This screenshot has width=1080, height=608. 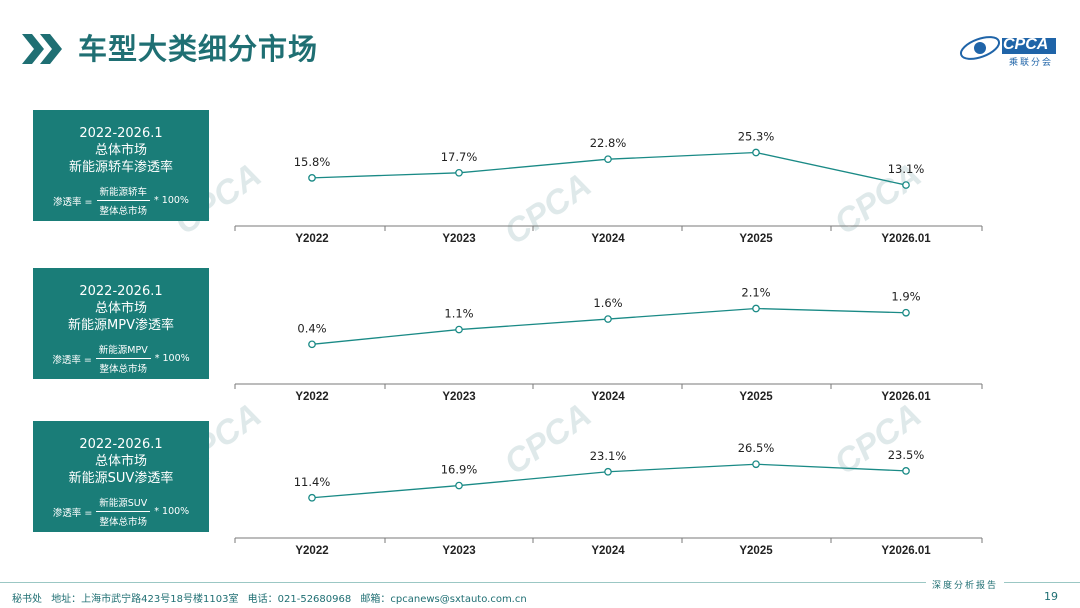 I want to click on formula: 渗透率 = 新能源MPV 整体总市场 * 100%, so click(x=121, y=358).